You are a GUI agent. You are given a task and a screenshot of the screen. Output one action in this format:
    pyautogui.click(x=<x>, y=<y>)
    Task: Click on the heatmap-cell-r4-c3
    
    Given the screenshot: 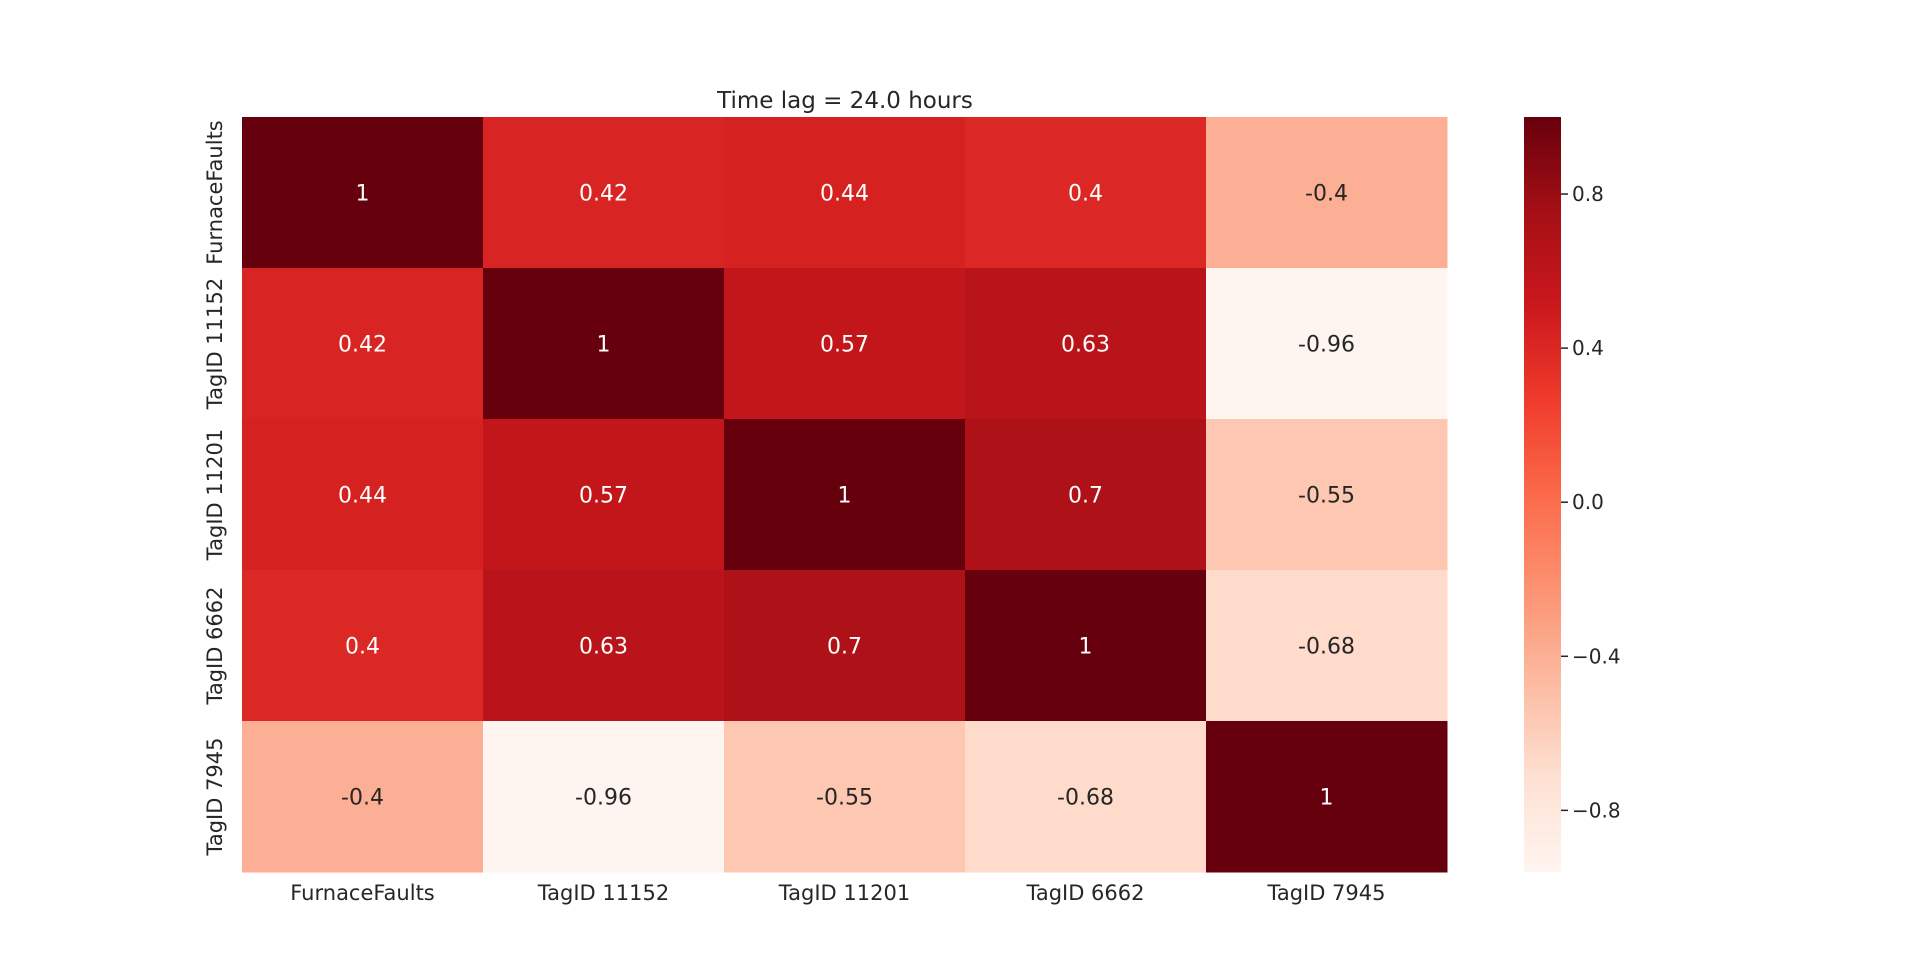 What is the action you would take?
    pyautogui.click(x=1086, y=797)
    